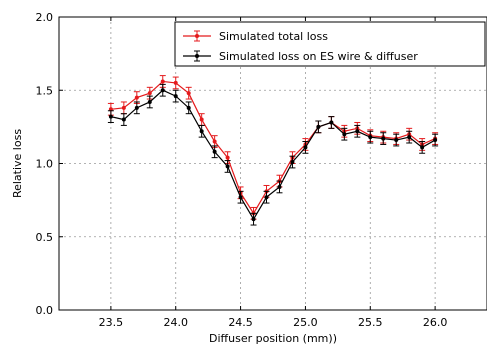 This screenshot has width=487, height=348. What do you see at coordinates (45, 237) in the screenshot?
I see `y-tick-label: 0.5` at bounding box center [45, 237].